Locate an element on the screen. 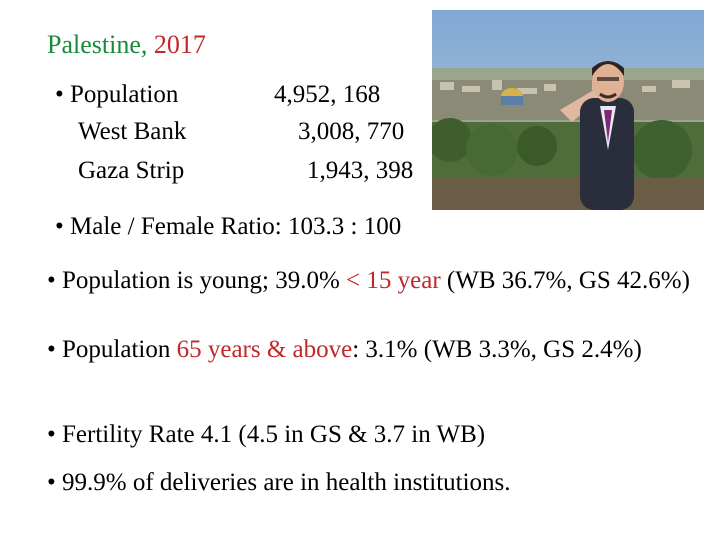 Image resolution: width=720 pixels, height=540 pixels. slide-title: Palestine, 2017 is located at coordinates (126, 45).